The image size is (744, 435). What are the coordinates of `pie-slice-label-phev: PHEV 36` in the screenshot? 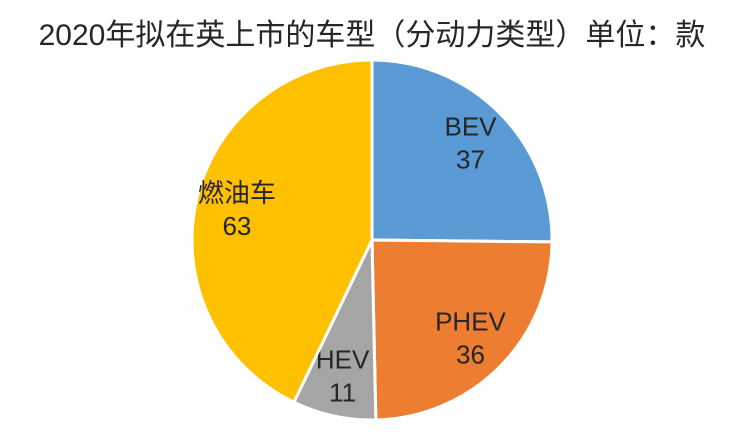 It's located at (470, 338).